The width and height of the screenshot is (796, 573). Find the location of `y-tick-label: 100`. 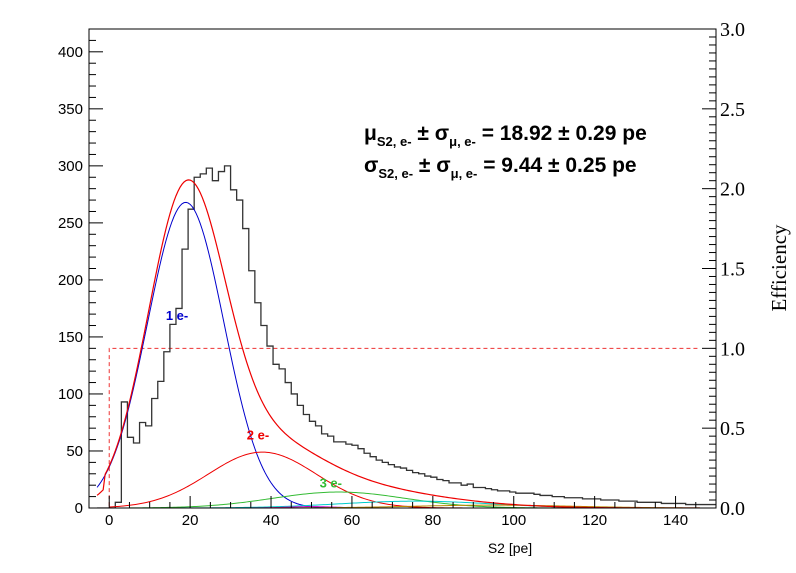

y-tick-label: 100 is located at coordinates (70, 394).